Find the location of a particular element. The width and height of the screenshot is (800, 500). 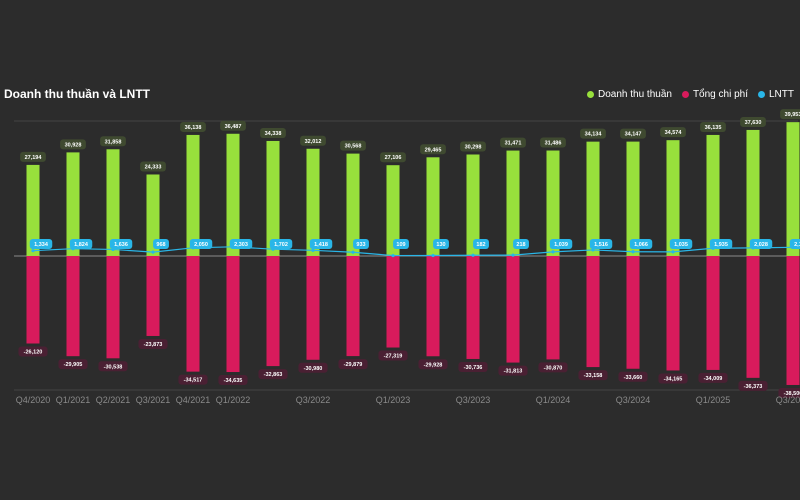

profit-label: 1,516 is located at coordinates (601, 245).